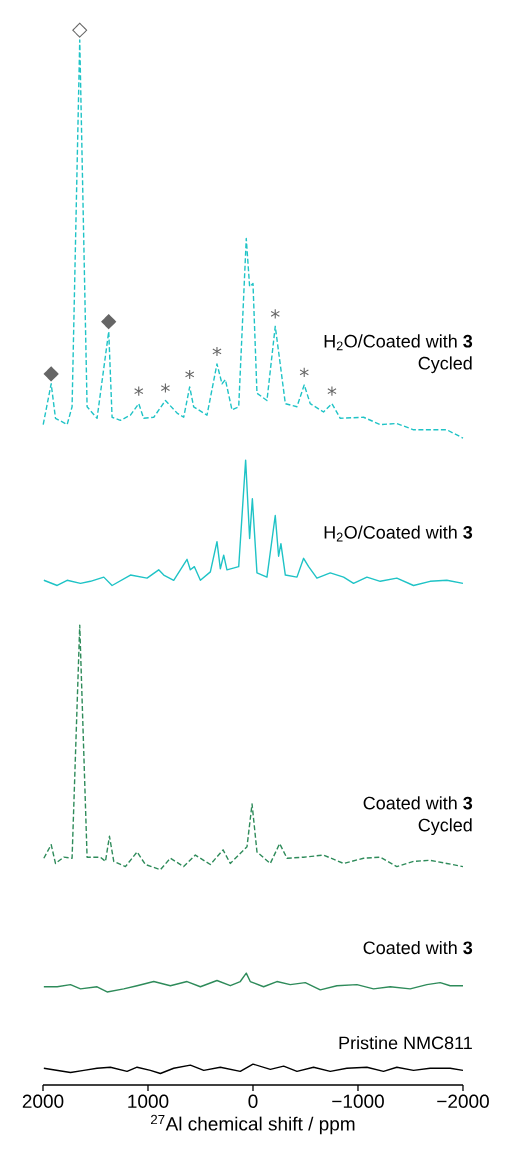 The height and width of the screenshot is (1167, 505). Describe the element at coordinates (418, 816) in the screenshot. I see `series-label: Coated with 3 Cycled` at that location.